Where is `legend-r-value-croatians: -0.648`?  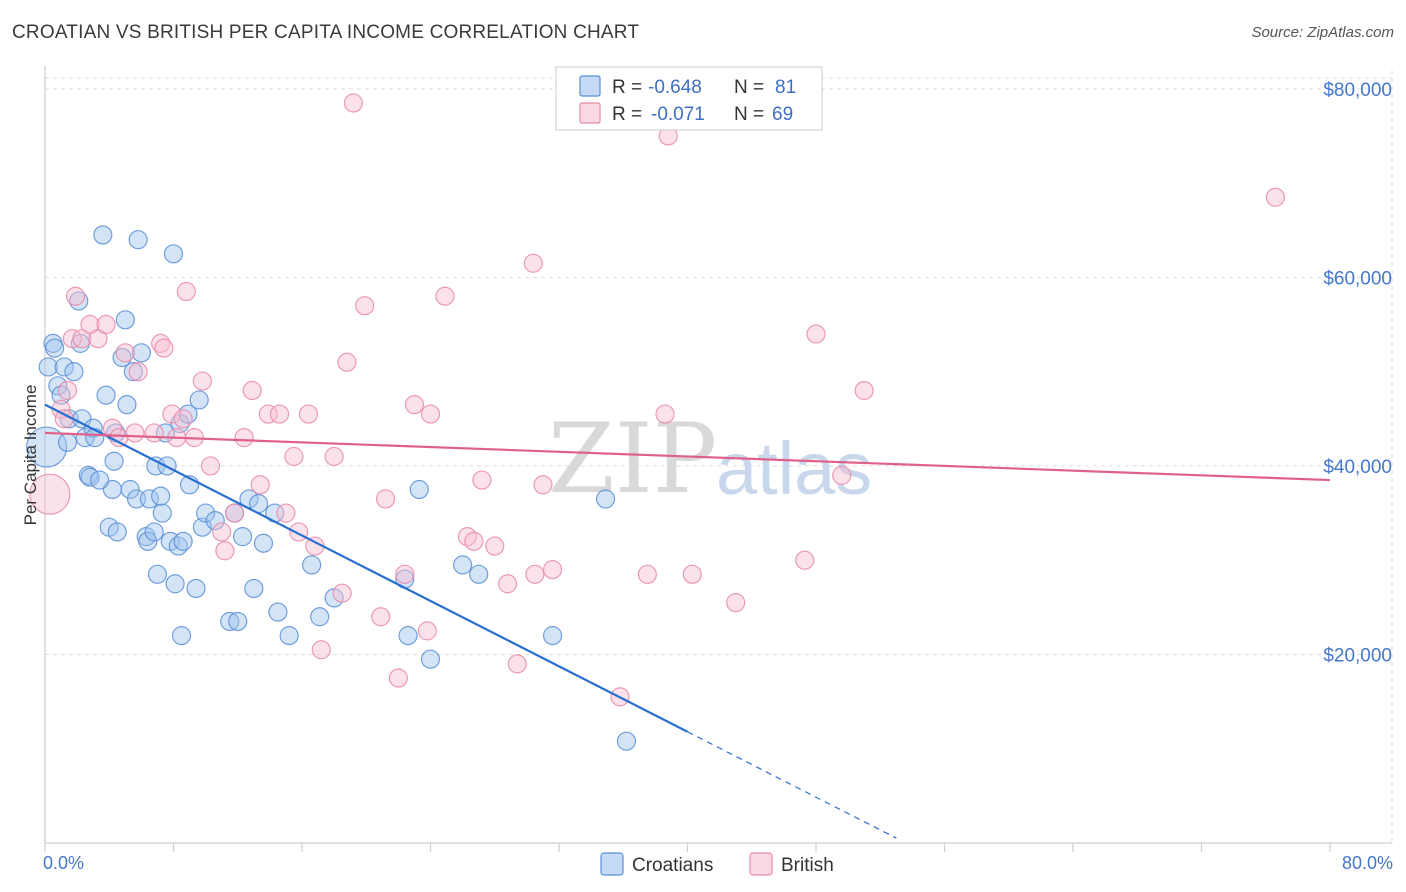
legend-r-value-croatians: -0.648 is located at coordinates (675, 87).